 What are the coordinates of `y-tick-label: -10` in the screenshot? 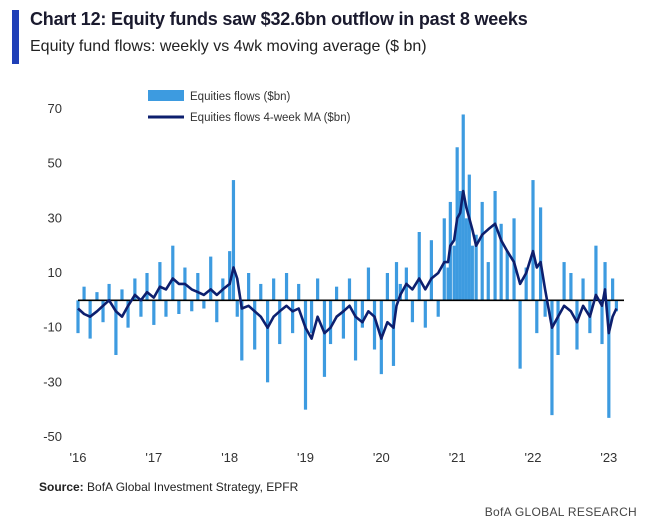 It's located at (52, 327).